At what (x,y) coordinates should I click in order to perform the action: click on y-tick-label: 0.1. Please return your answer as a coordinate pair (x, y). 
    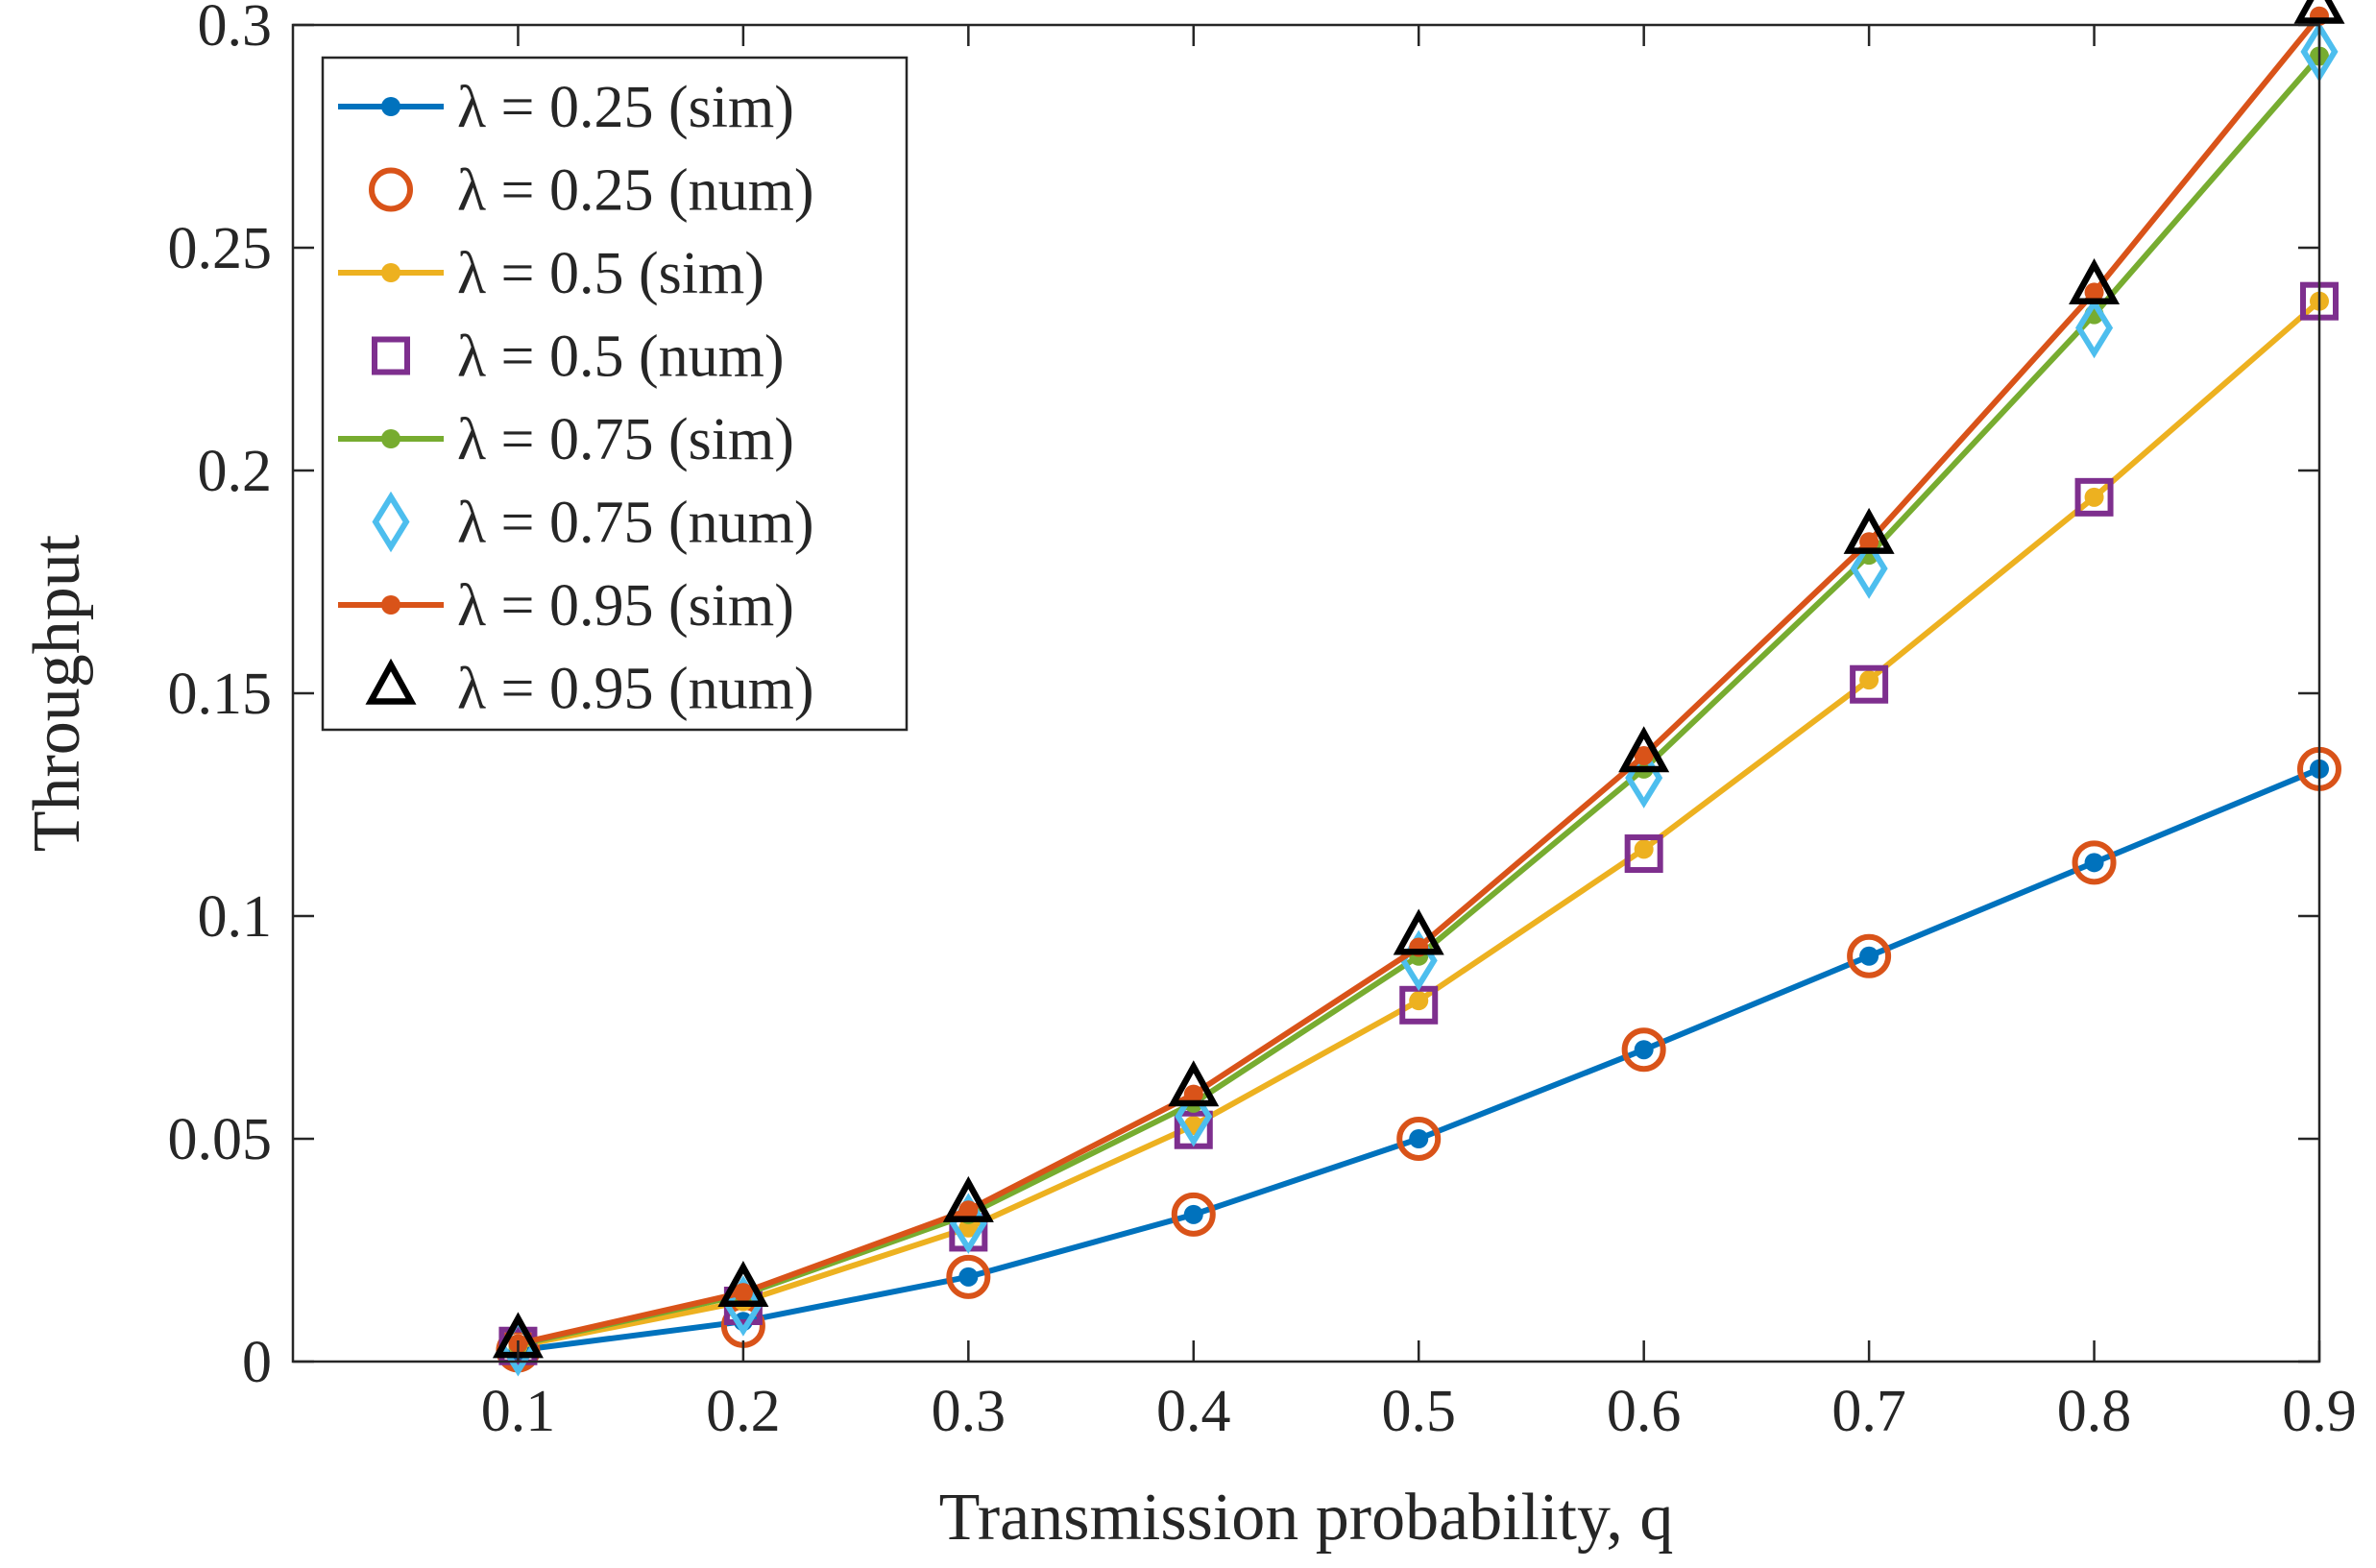
    Looking at the image, I should click on (236, 917).